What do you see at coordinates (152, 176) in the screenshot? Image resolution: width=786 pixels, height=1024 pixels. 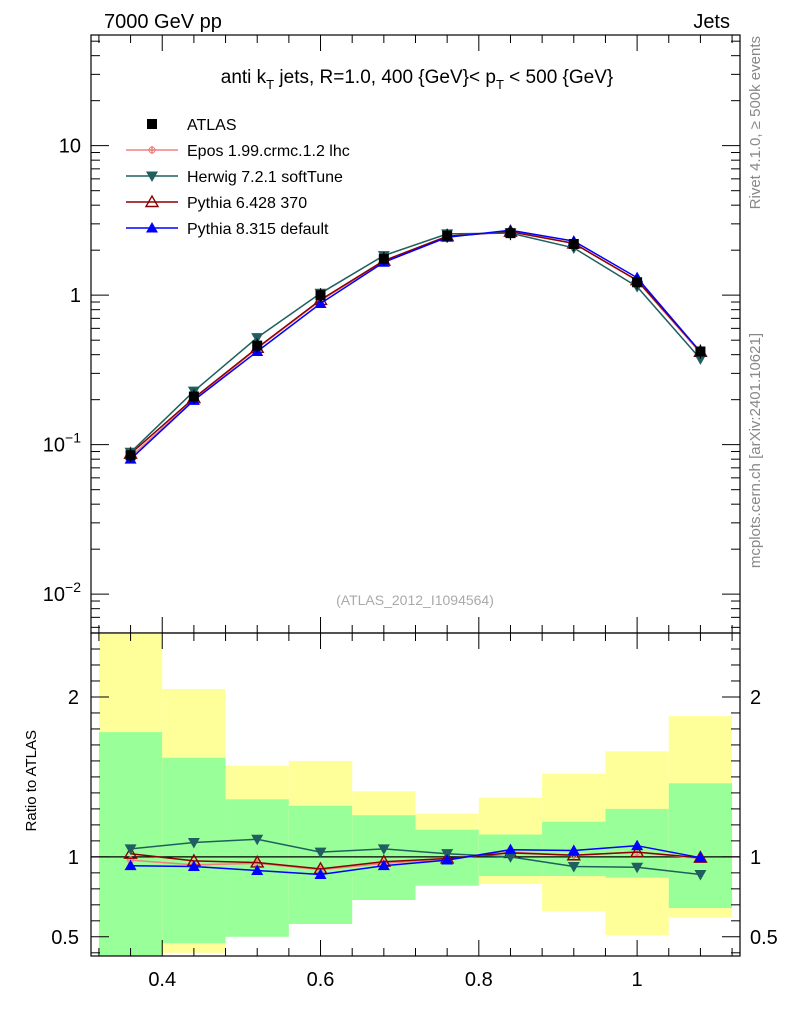 I see `legend-marker-herwig` at bounding box center [152, 176].